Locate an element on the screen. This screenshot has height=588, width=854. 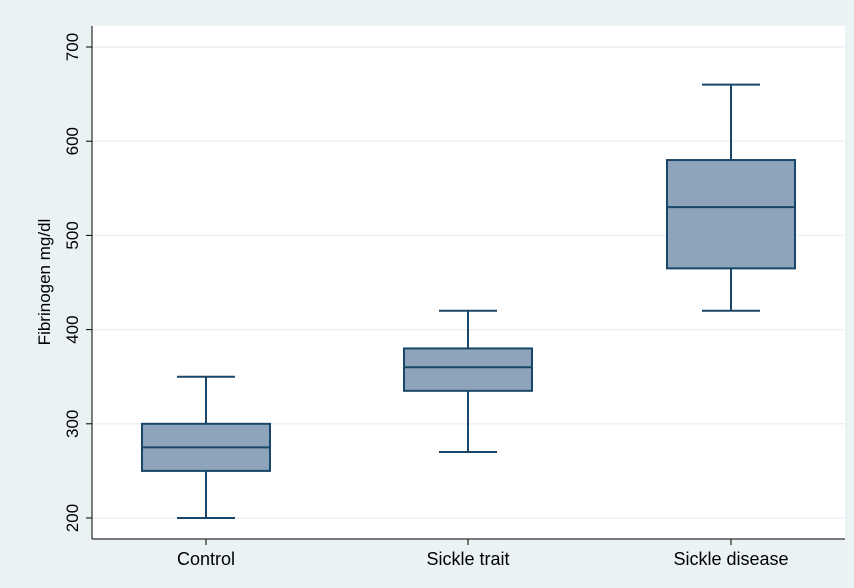
y-tick-label-200: 200 is located at coordinates (72, 518).